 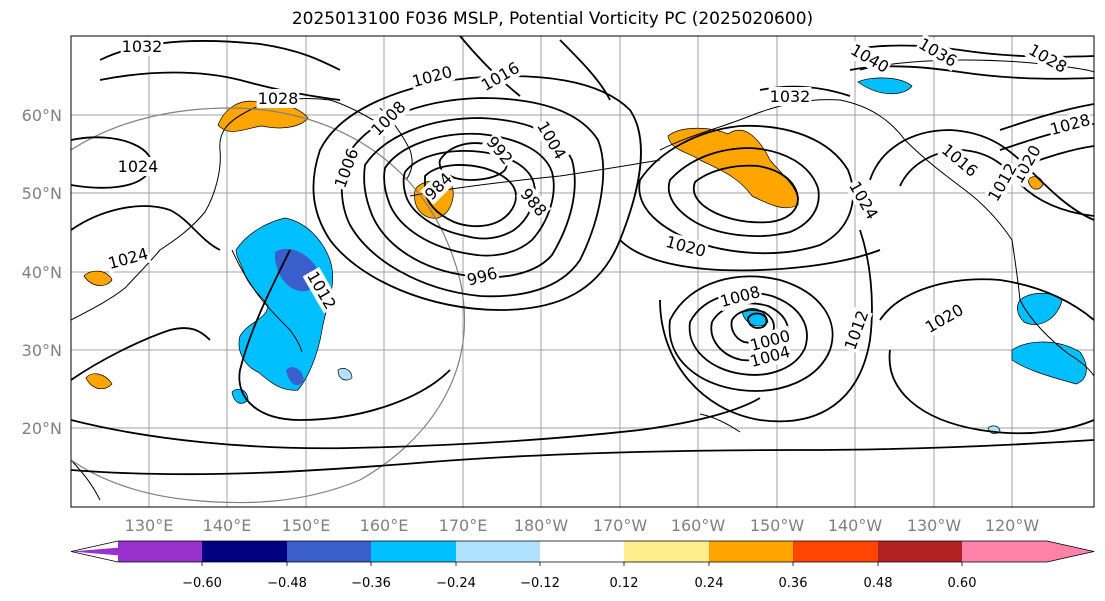 I want to click on latitude-label: 60°N, so click(x=42, y=115).